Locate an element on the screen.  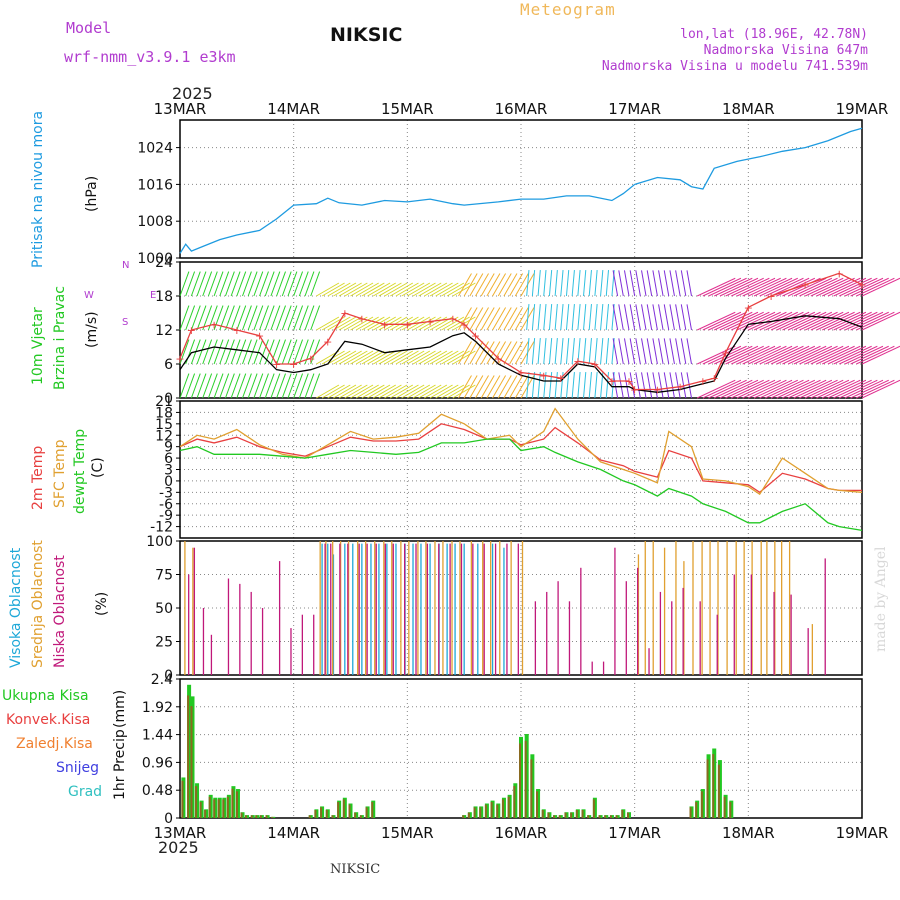
panel-frame is located at coordinates (521, 469).